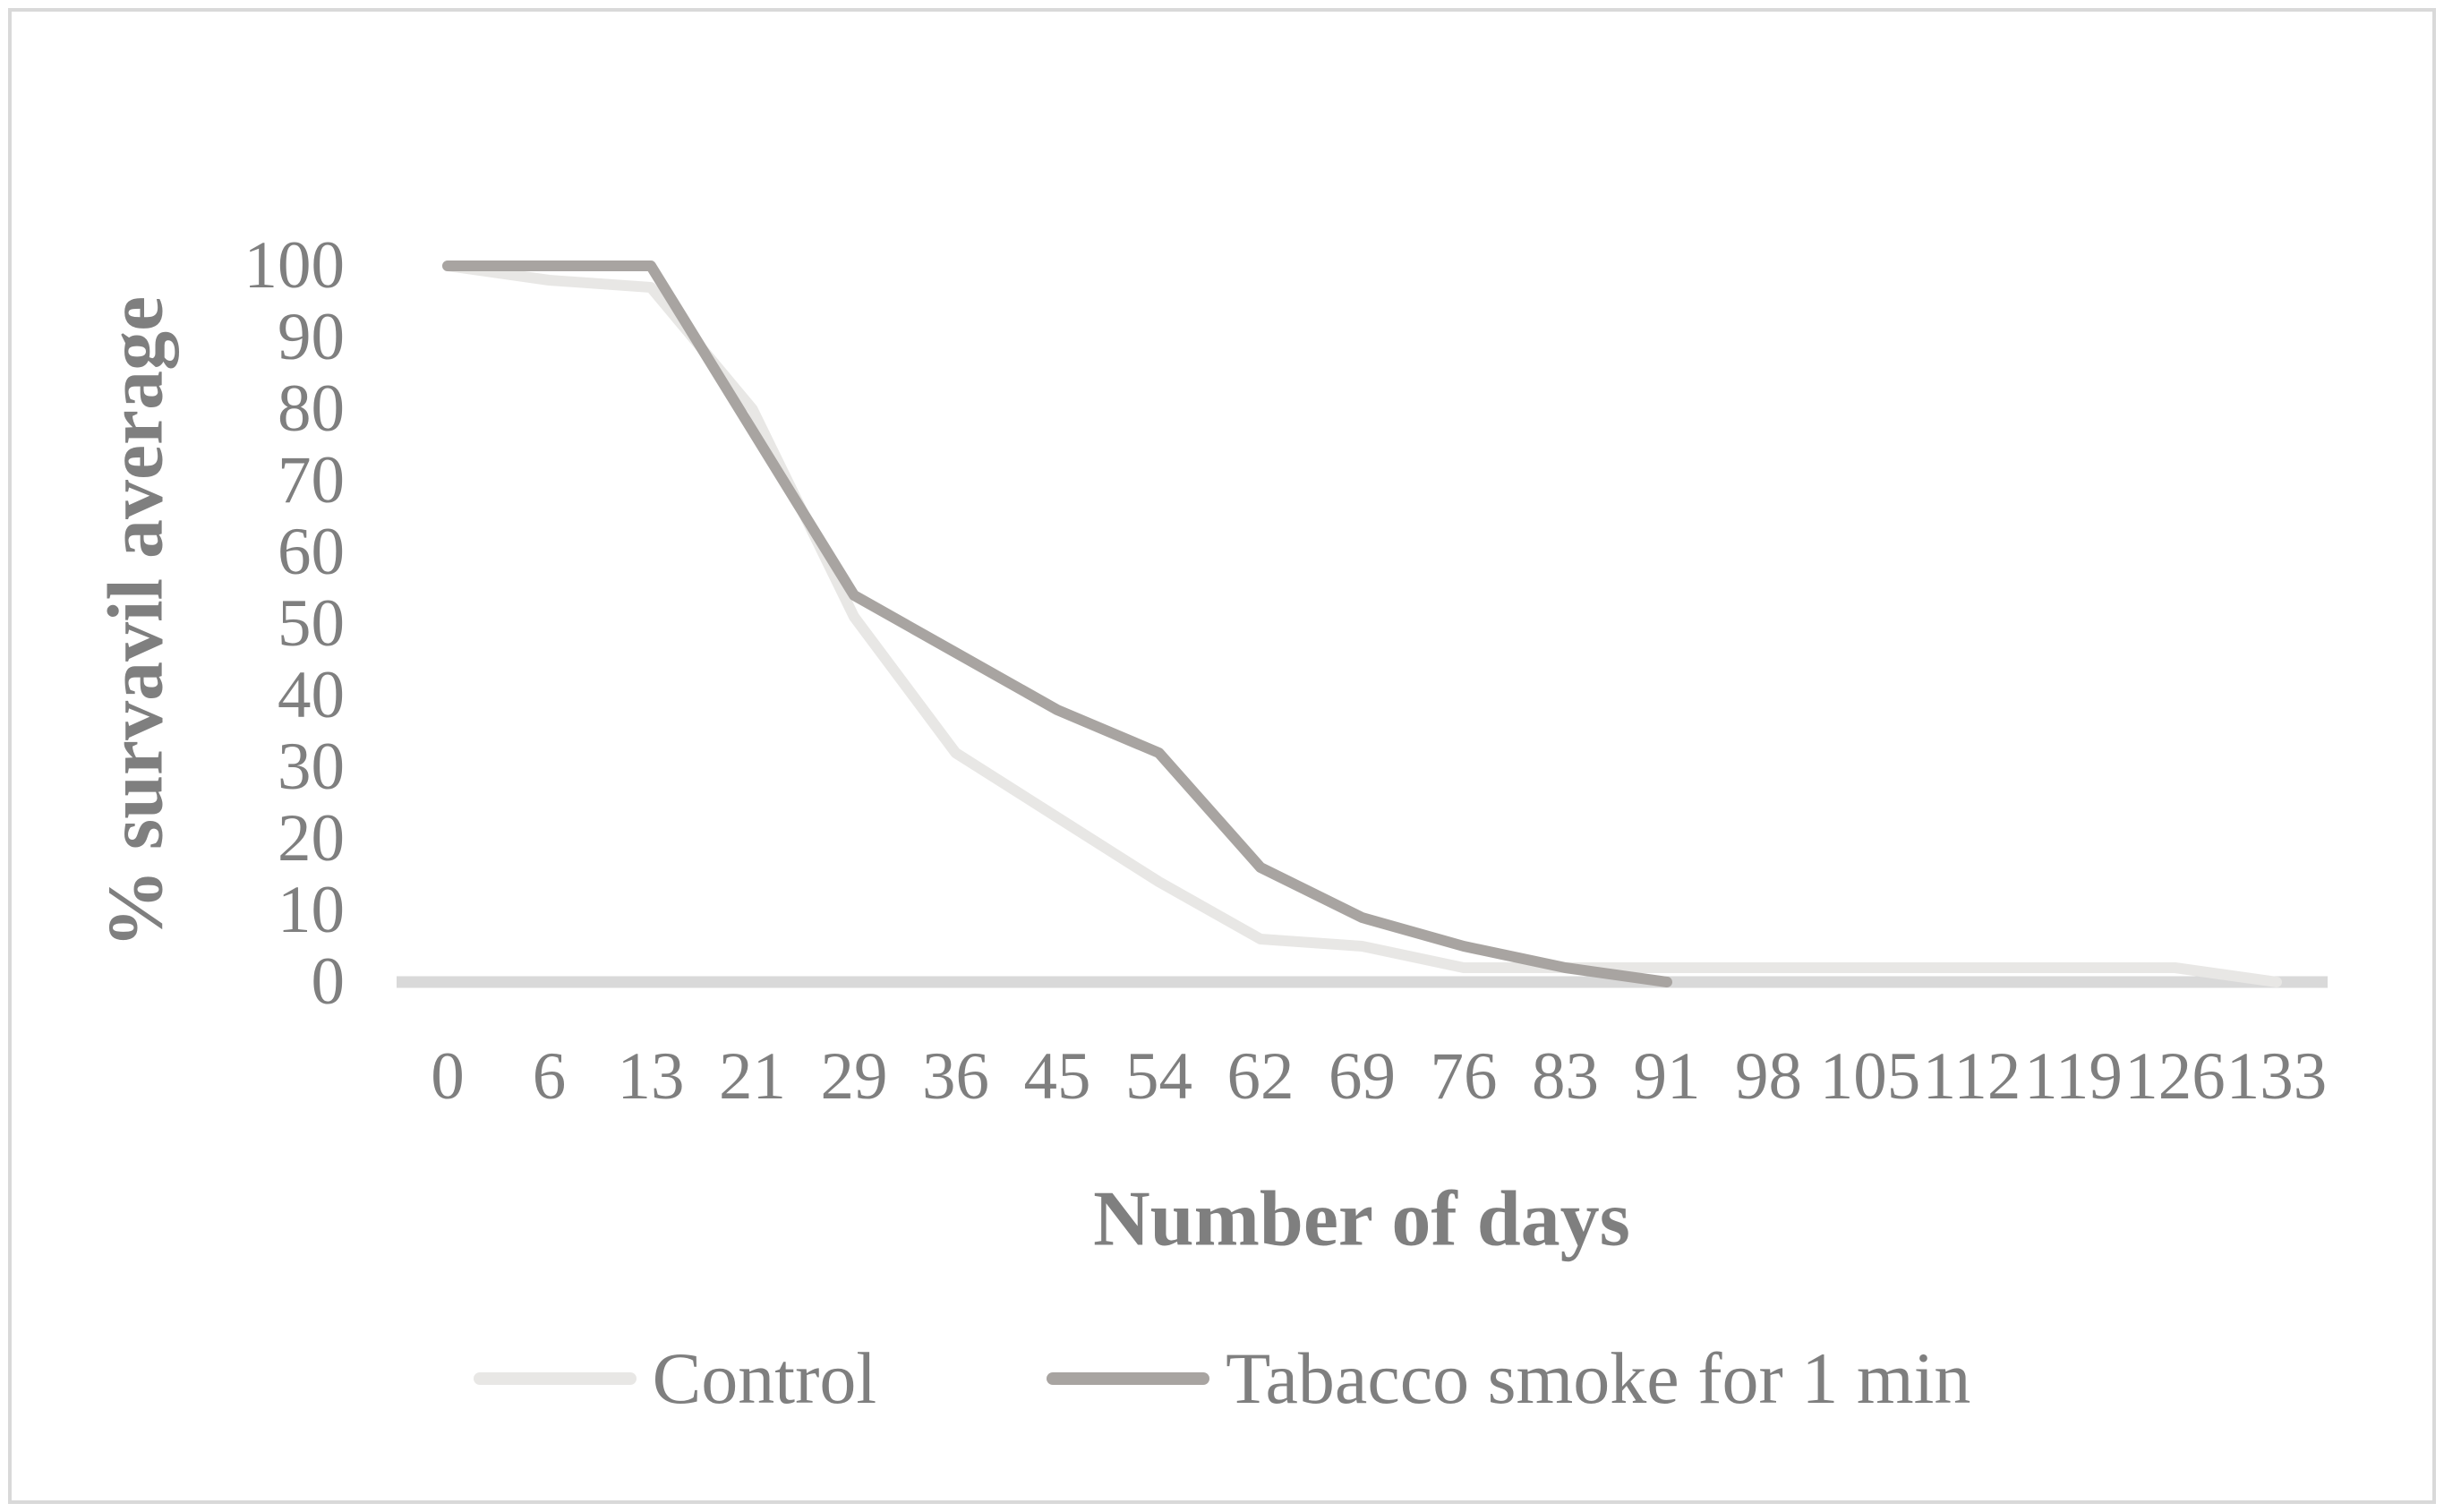 Image resolution: width=2444 pixels, height=1512 pixels. I want to click on x-tick-label: 54, so click(1158, 1076).